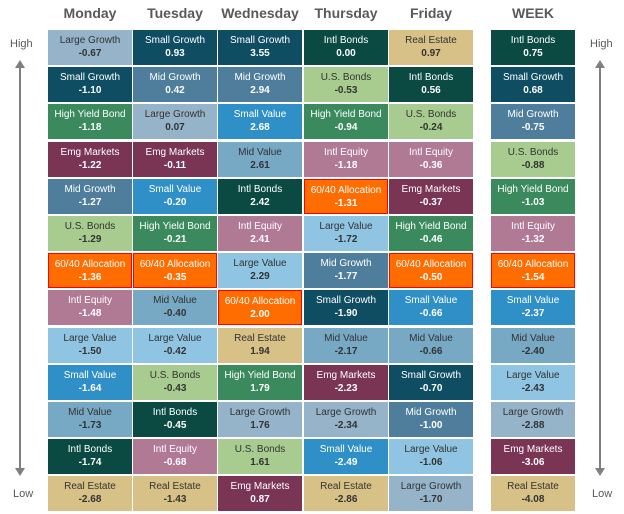  I want to click on table-cell: Mid Value -2.17, so click(346, 345).